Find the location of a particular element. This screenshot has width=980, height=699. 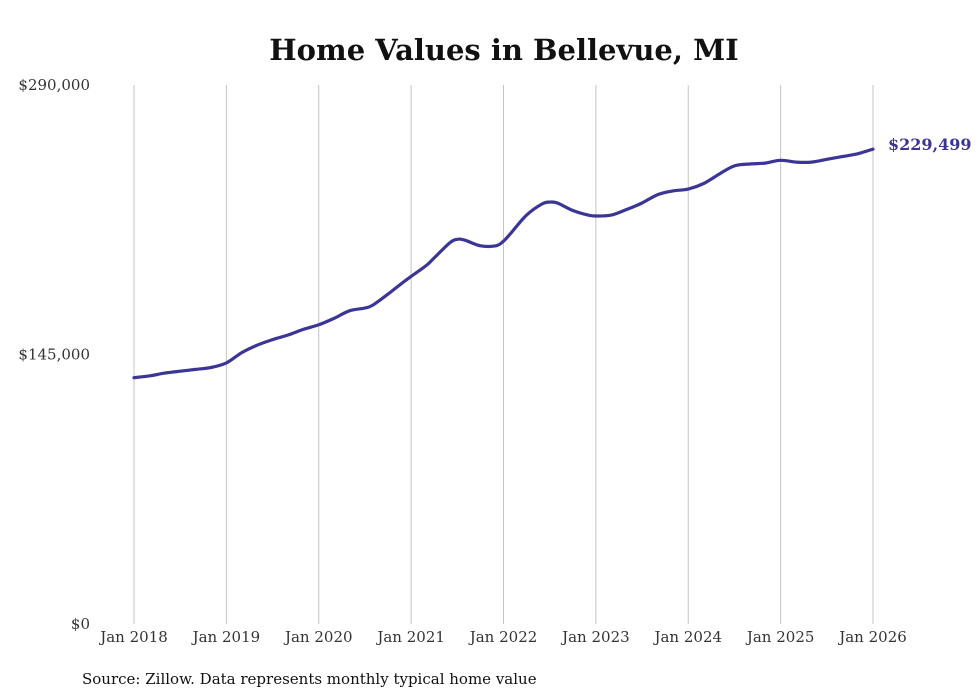

x-tick-label: Jan 2018 is located at coordinates (133, 637).